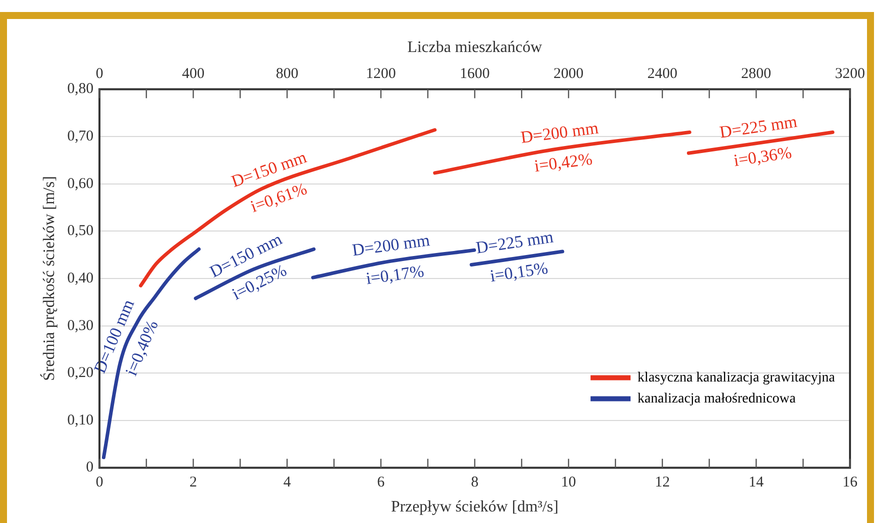  What do you see at coordinates (80, 89) in the screenshot?
I see `y-tick-label: 0,80` at bounding box center [80, 89].